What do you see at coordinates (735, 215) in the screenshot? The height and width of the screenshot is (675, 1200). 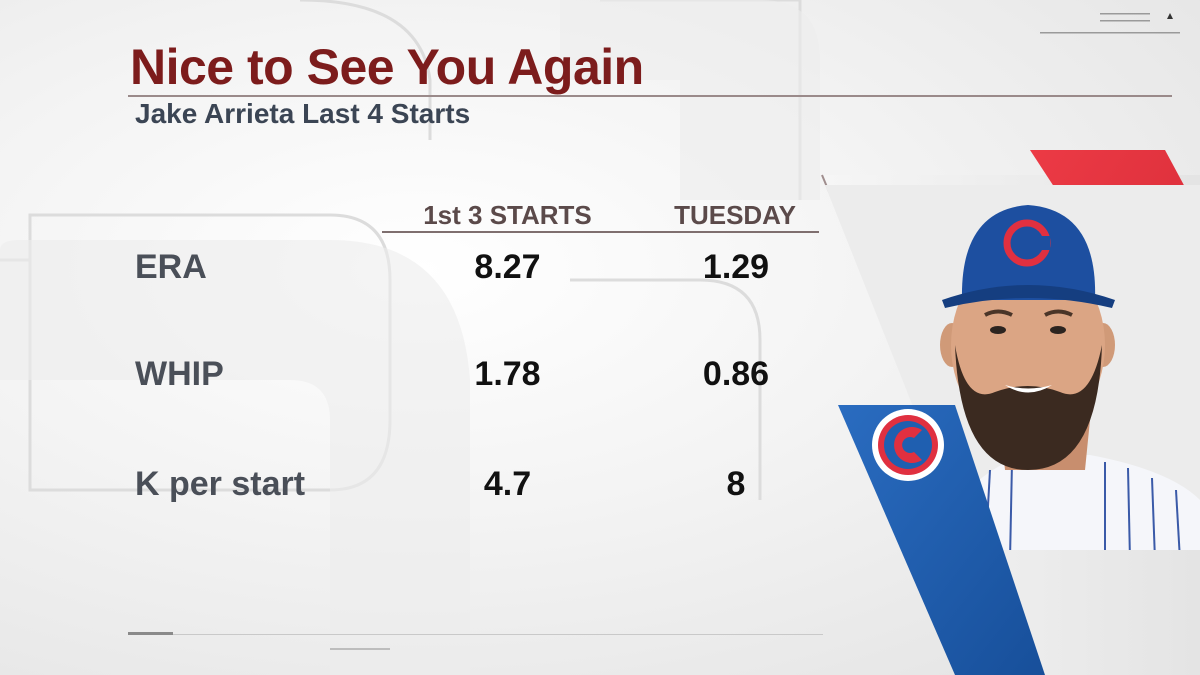 I see `column-header-tuesday: TUESDAY` at bounding box center [735, 215].